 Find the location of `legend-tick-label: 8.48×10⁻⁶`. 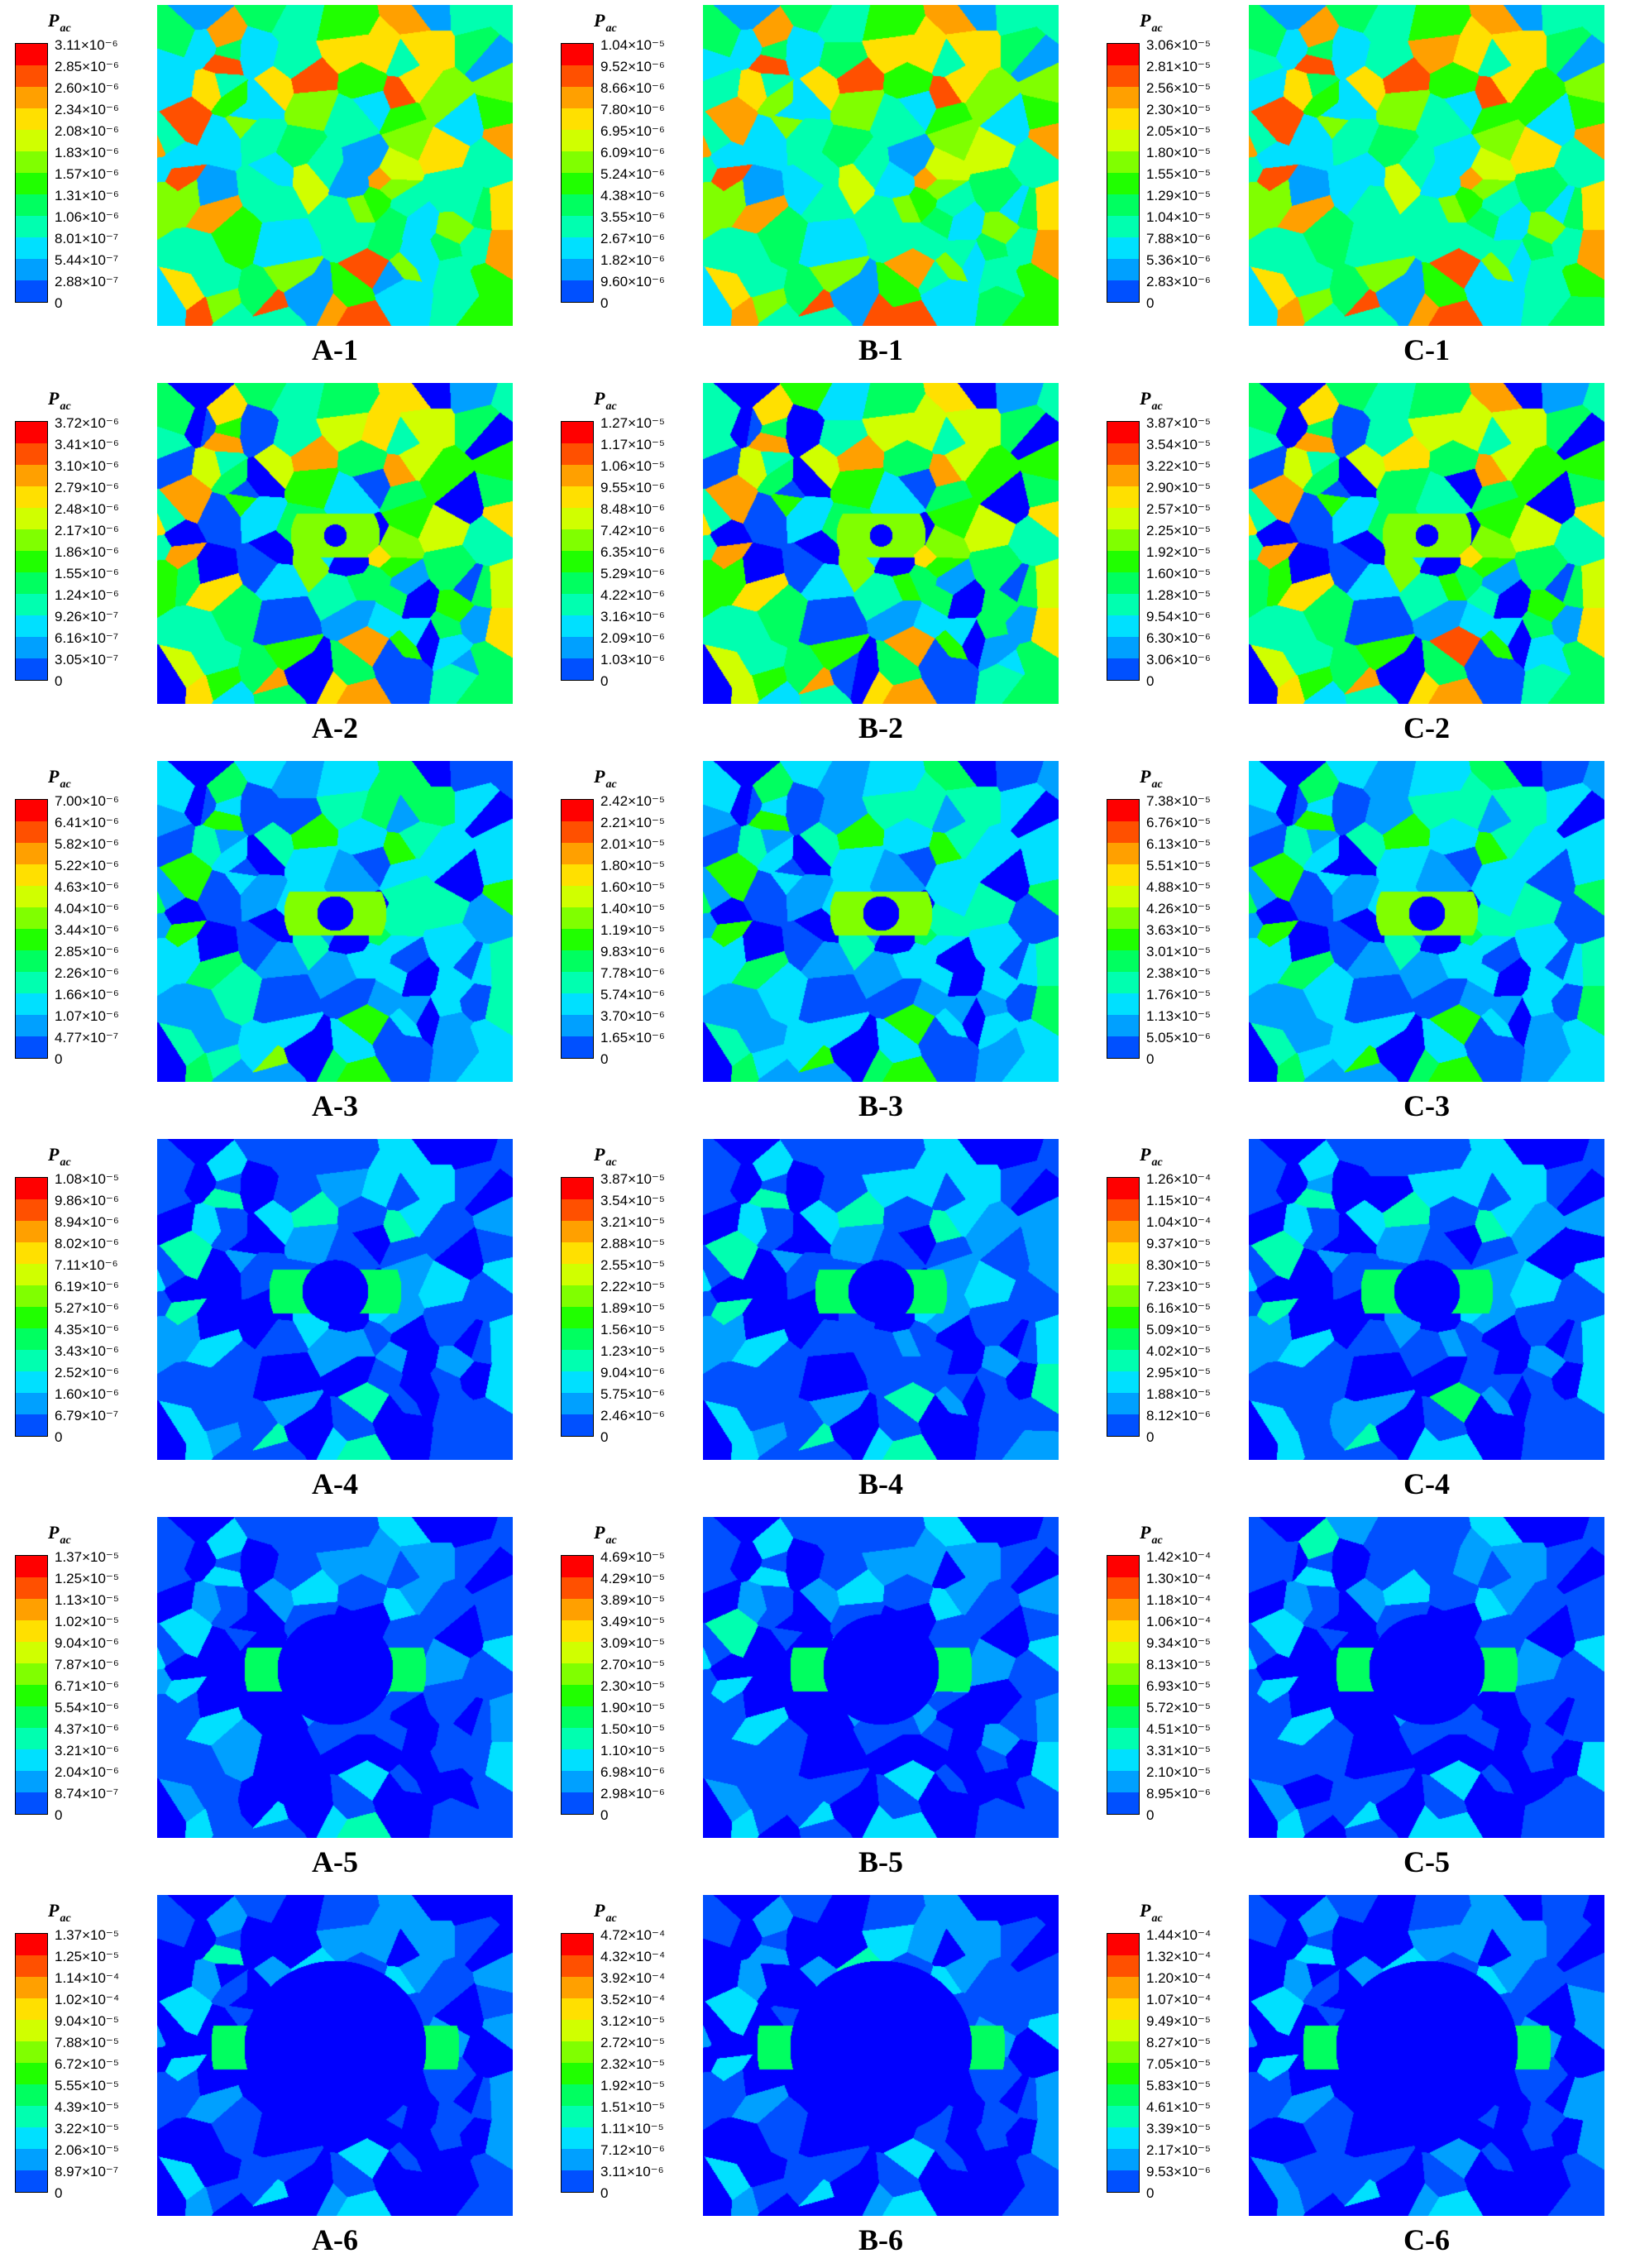

legend-tick-label: 8.48×10⁻⁶ is located at coordinates (632, 509).